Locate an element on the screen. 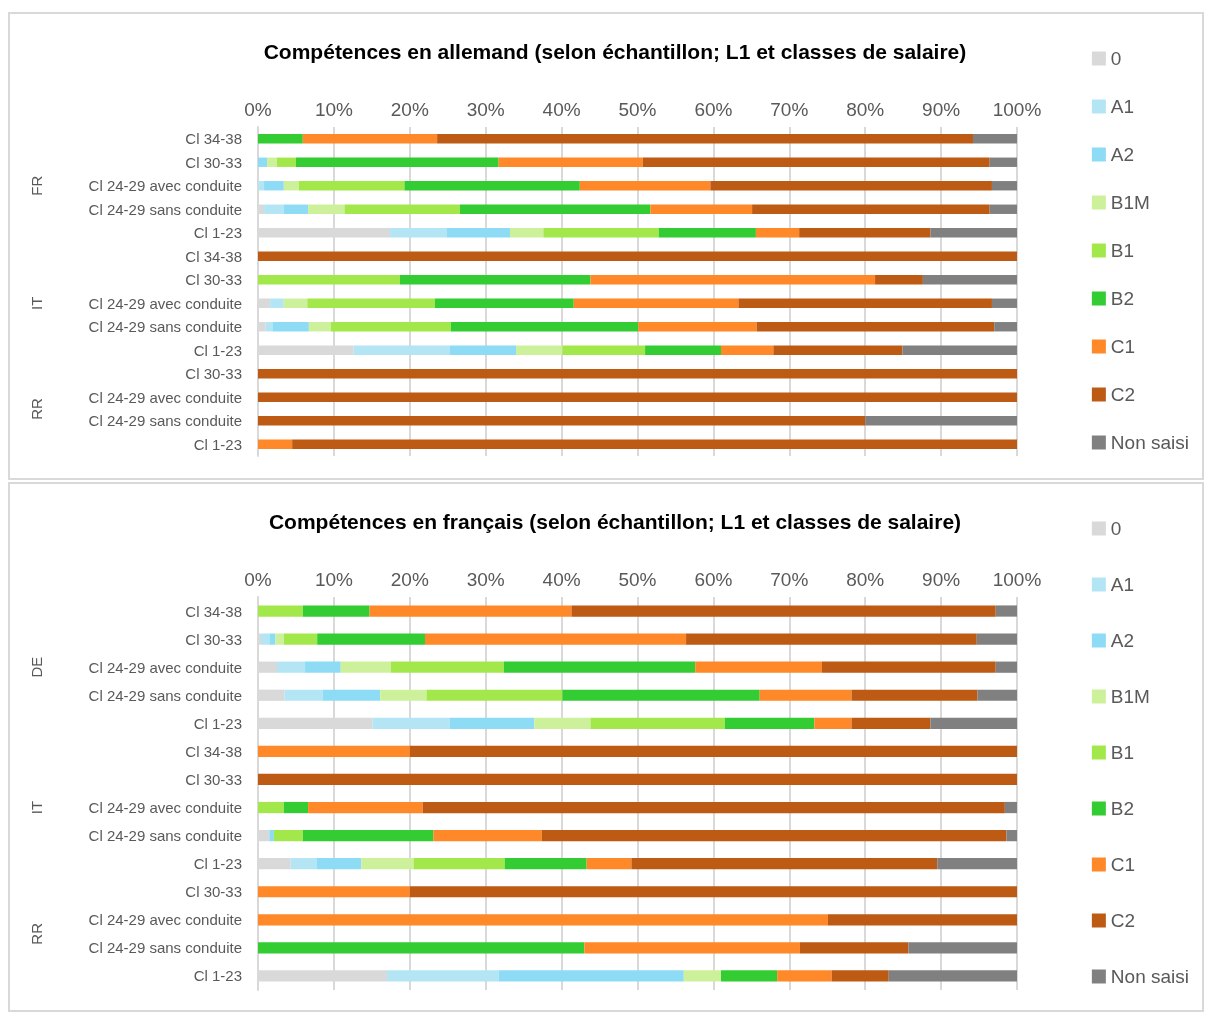 The image size is (1209, 1018). legend-label: B2 is located at coordinates (1122, 808).